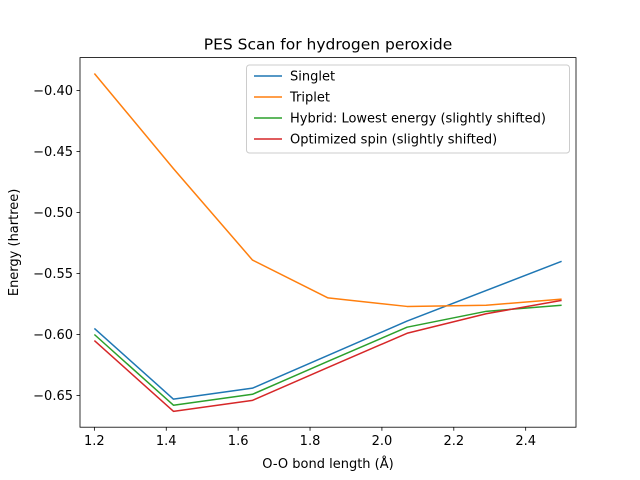 This screenshot has height=480, width=640. Describe the element at coordinates (238, 441) in the screenshot. I see `x-tick-label: 1.6` at that location.